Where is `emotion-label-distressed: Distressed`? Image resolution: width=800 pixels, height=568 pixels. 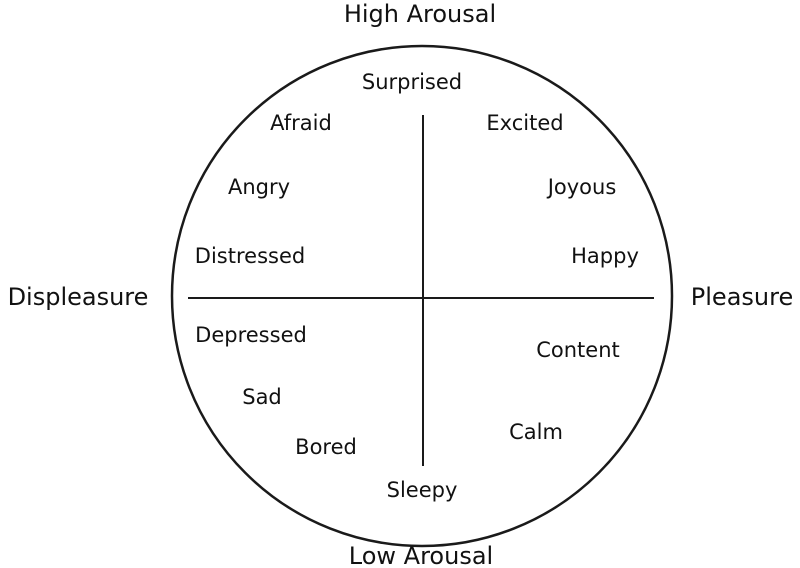 emotion-label-distressed: Distressed is located at coordinates (250, 256).